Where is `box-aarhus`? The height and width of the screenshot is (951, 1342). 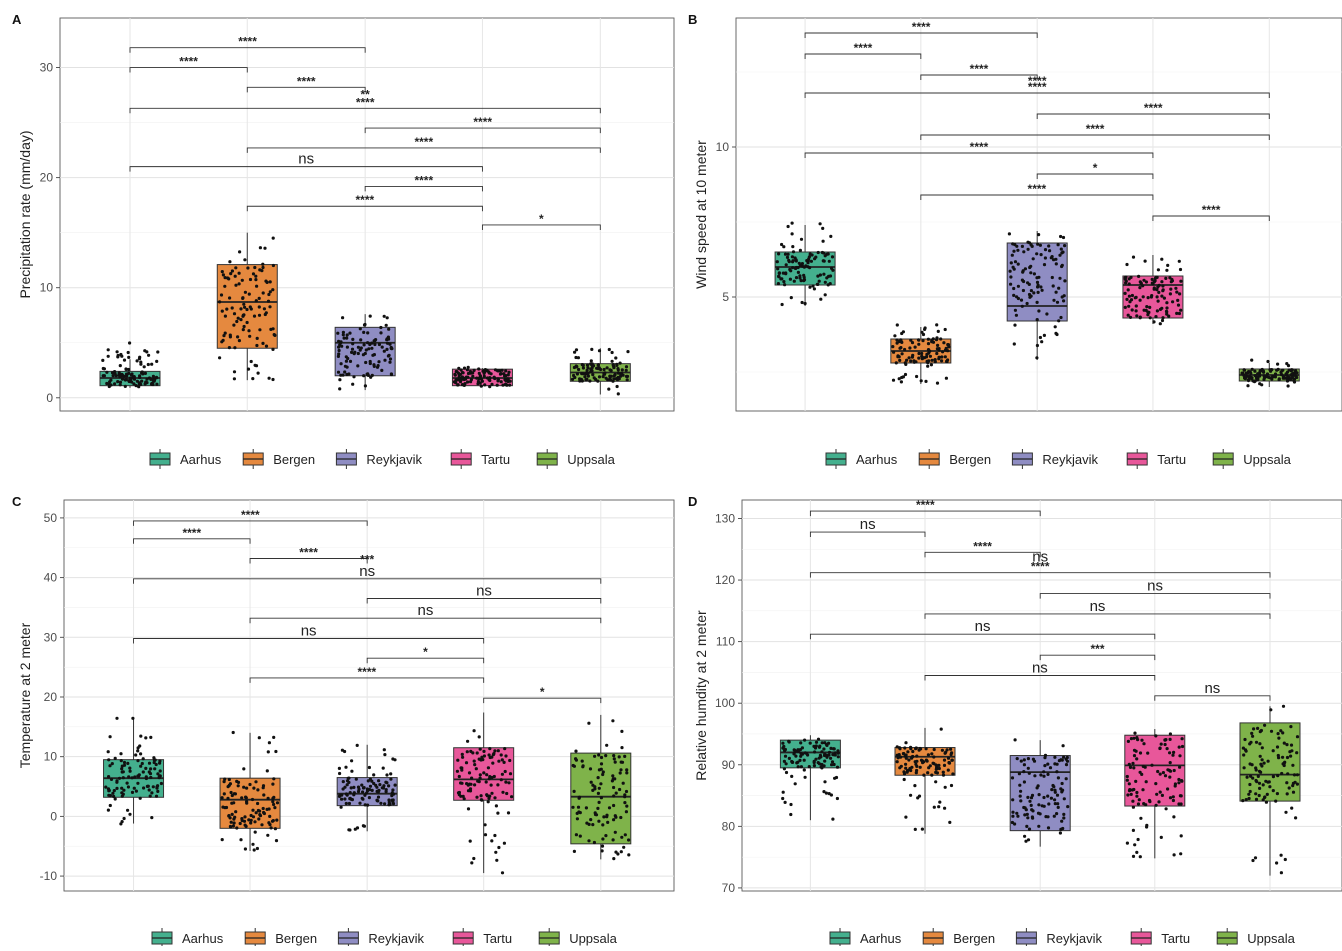
box-aarhus is located at coordinates (134, 771).